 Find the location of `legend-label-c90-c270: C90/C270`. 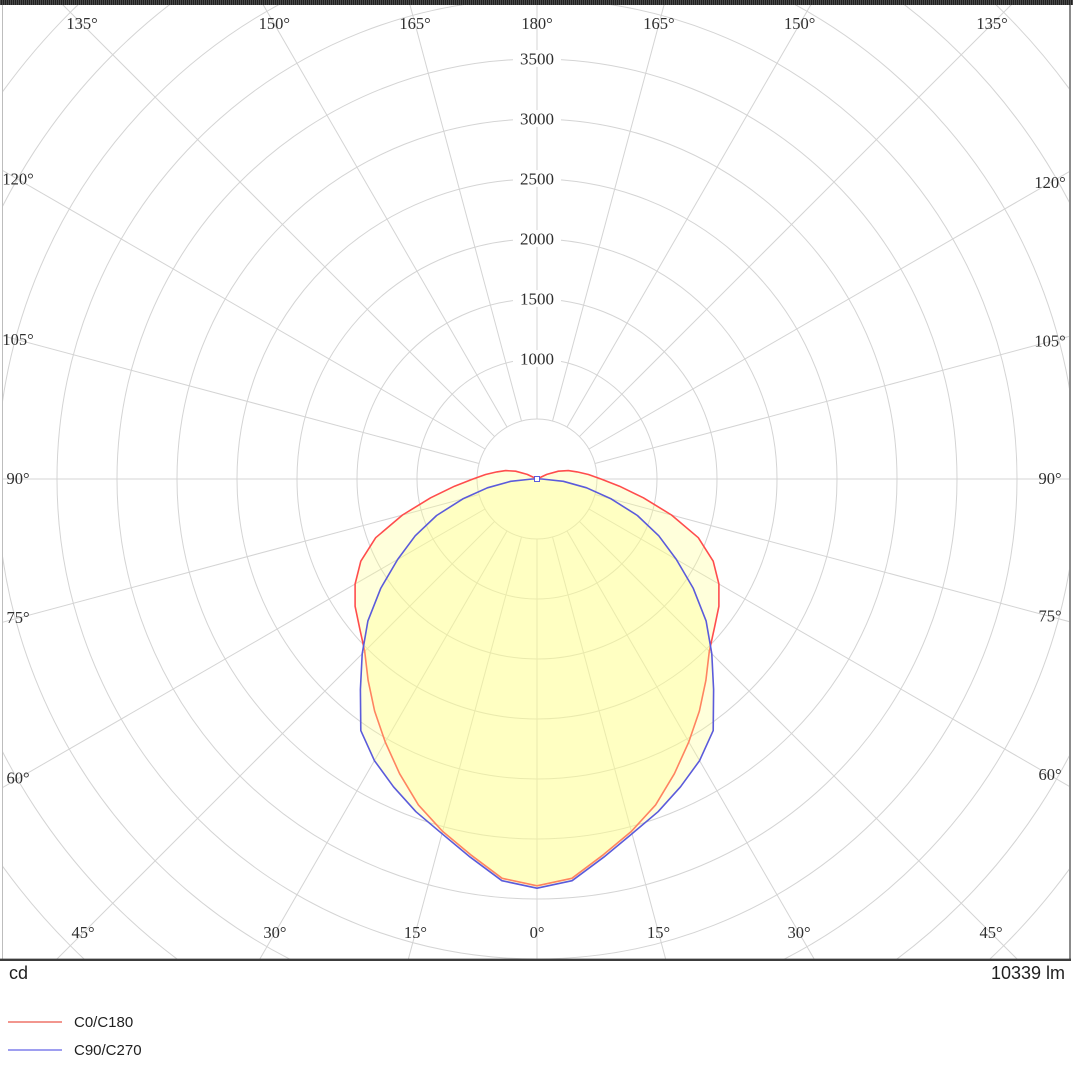

legend-label-c90-c270: C90/C270 is located at coordinates (108, 1050).